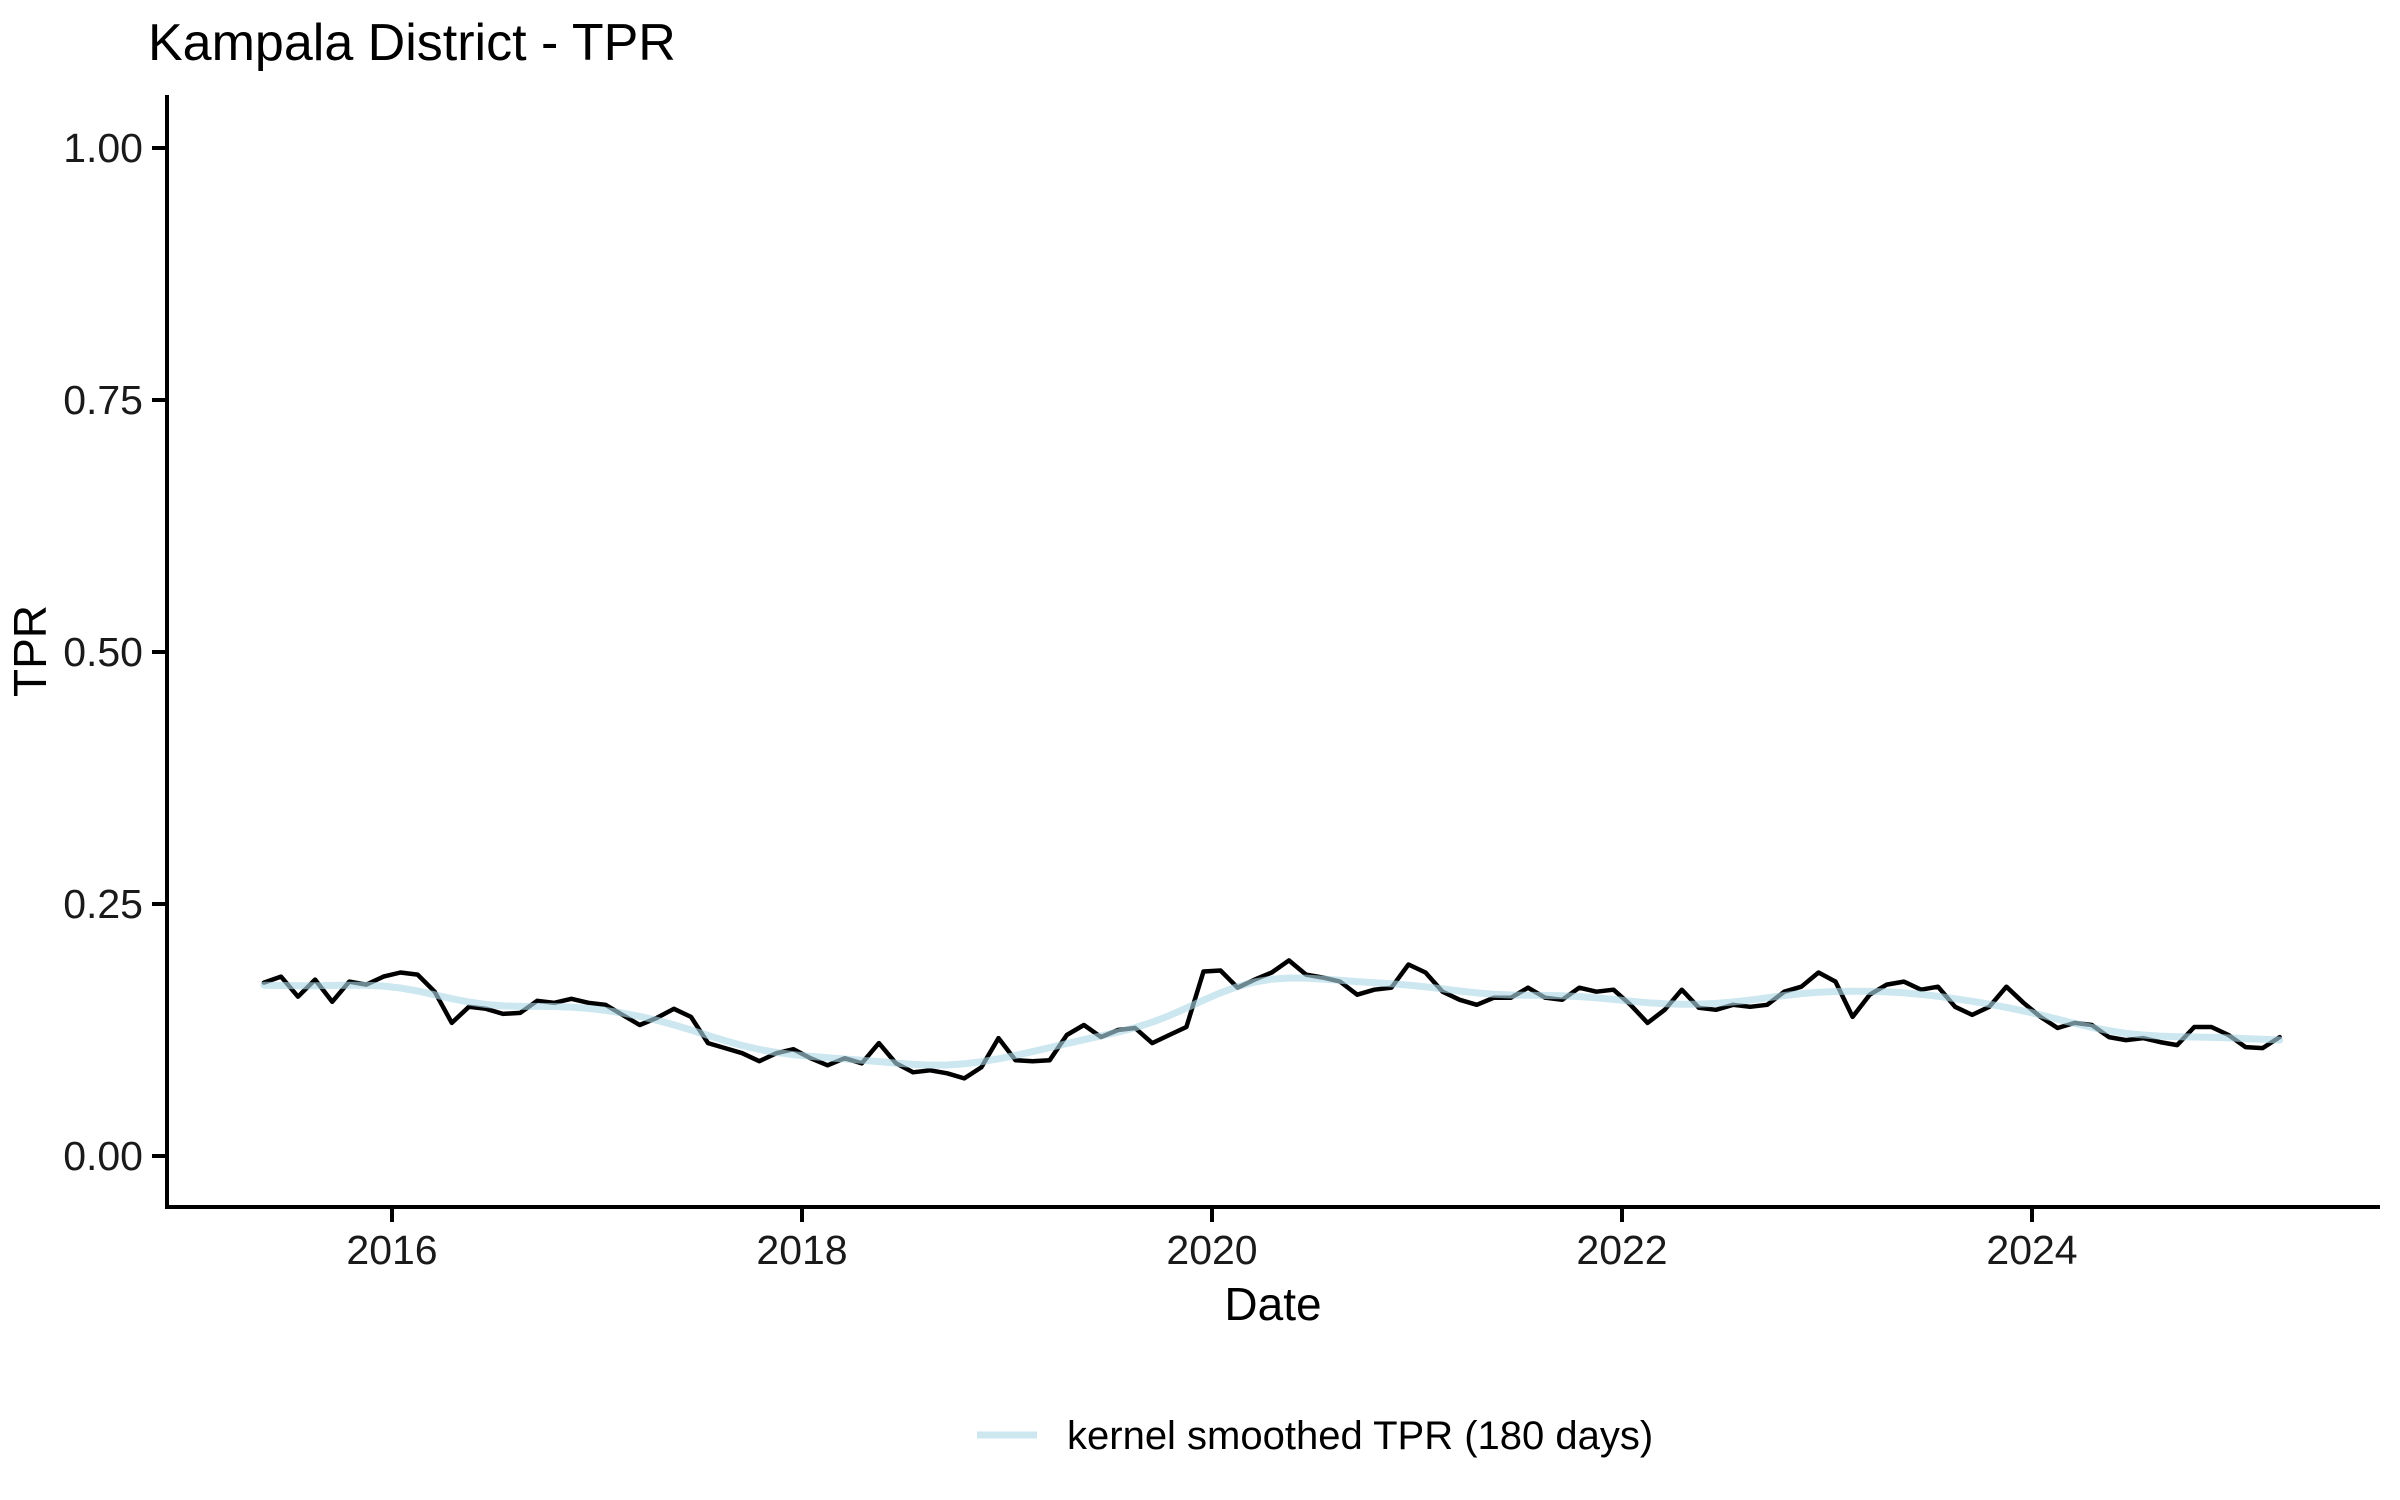  I want to click on smoothed-tpr-line, so click(1272, 1021).